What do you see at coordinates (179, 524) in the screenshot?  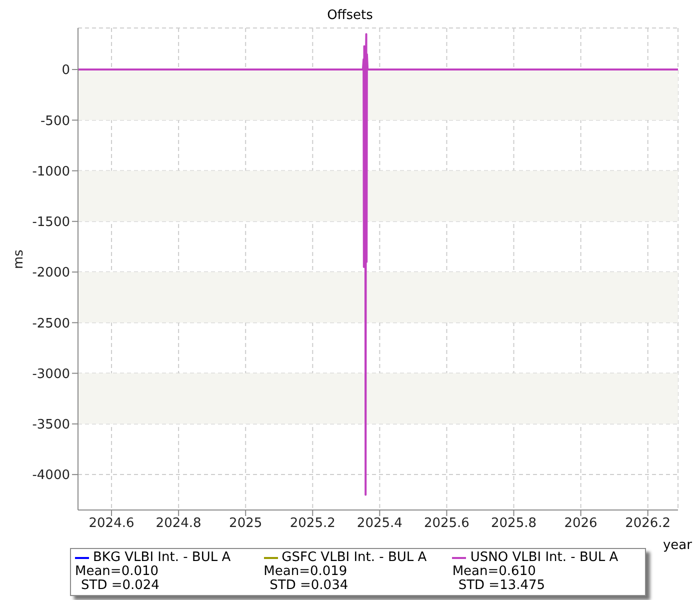 I see `x-tick-label: 2024.8` at bounding box center [179, 524].